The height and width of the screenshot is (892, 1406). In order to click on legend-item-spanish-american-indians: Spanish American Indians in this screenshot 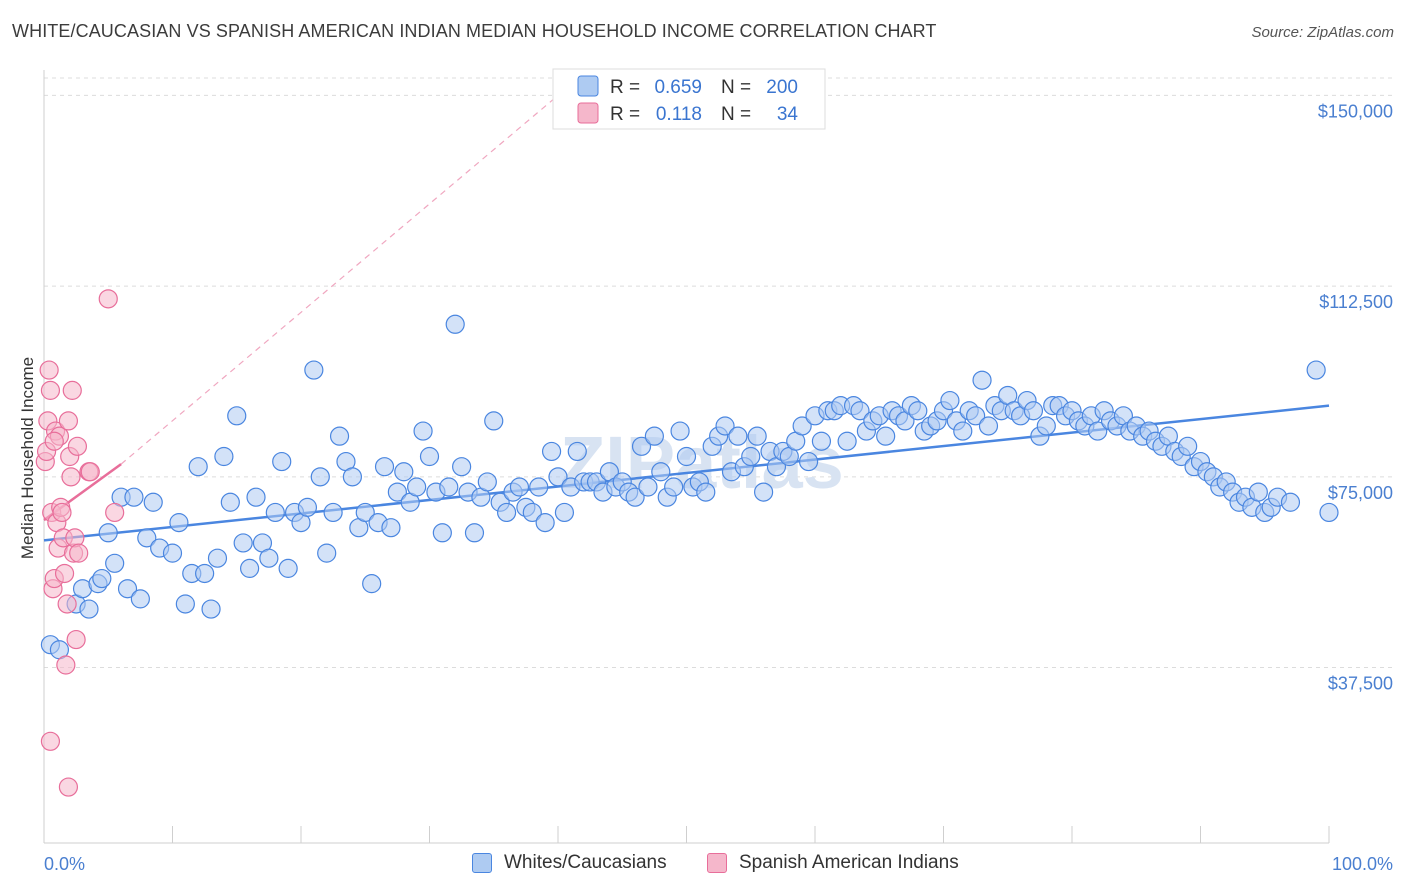, I will do `click(833, 863)`.